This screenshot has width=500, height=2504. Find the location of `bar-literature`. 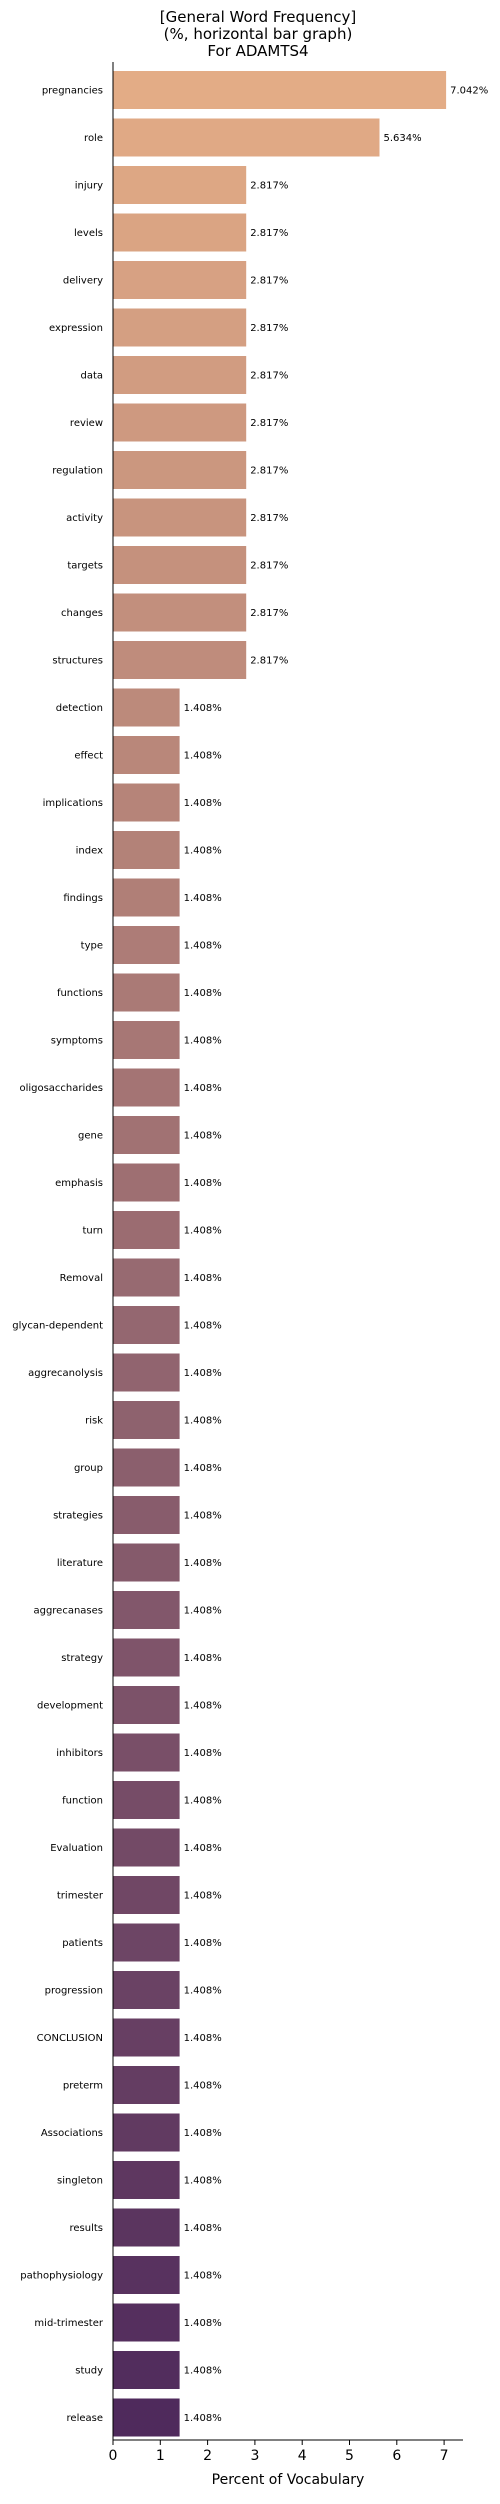

bar-literature is located at coordinates (146, 1562).